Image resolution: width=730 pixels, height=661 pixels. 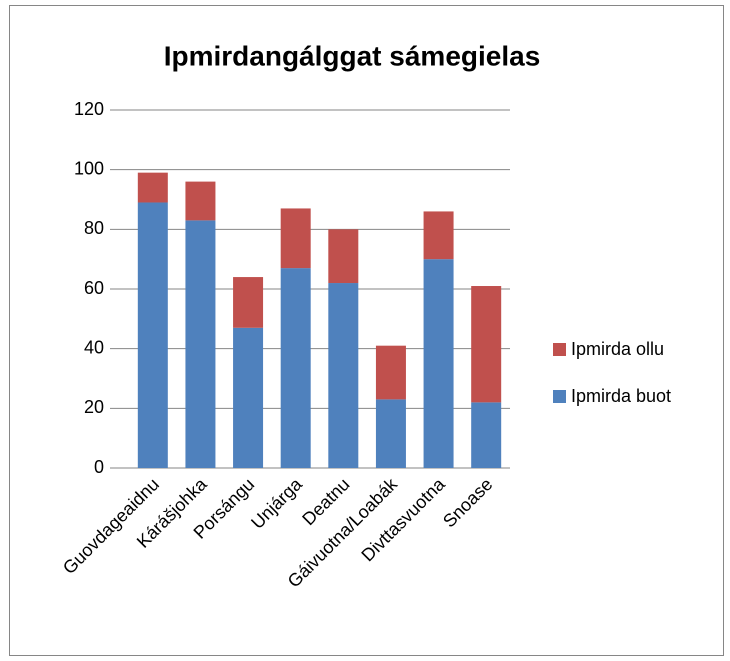 What do you see at coordinates (89, 168) in the screenshot?
I see `y-tick-label: 100` at bounding box center [89, 168].